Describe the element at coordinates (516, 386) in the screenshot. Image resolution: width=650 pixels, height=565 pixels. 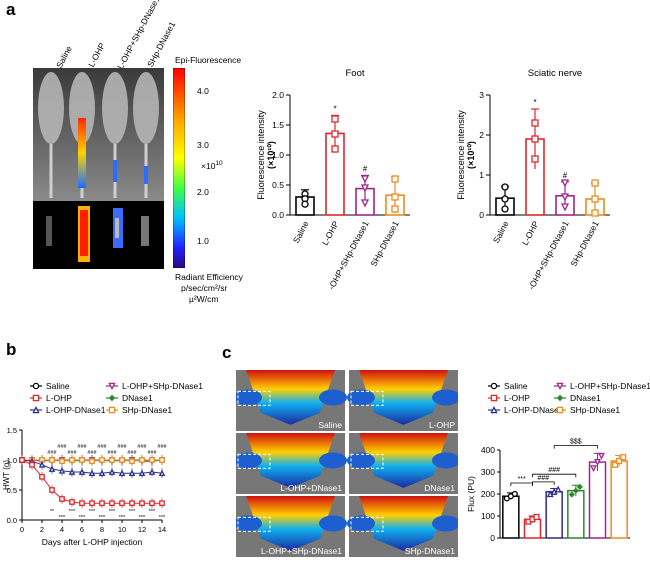
I see `flux-legend-label: Saline` at that location.